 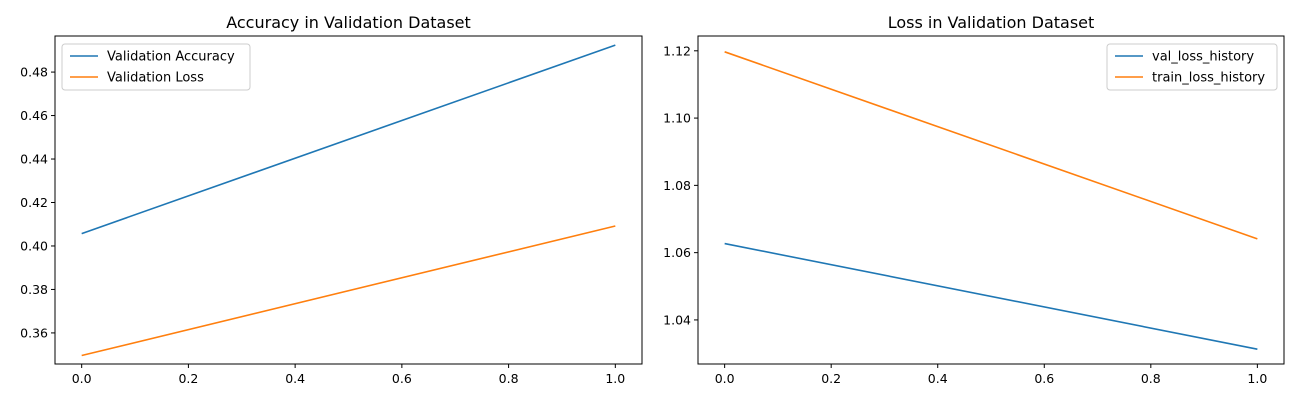 I want to click on legend-label: train_loss_history, so click(x=1208, y=78).